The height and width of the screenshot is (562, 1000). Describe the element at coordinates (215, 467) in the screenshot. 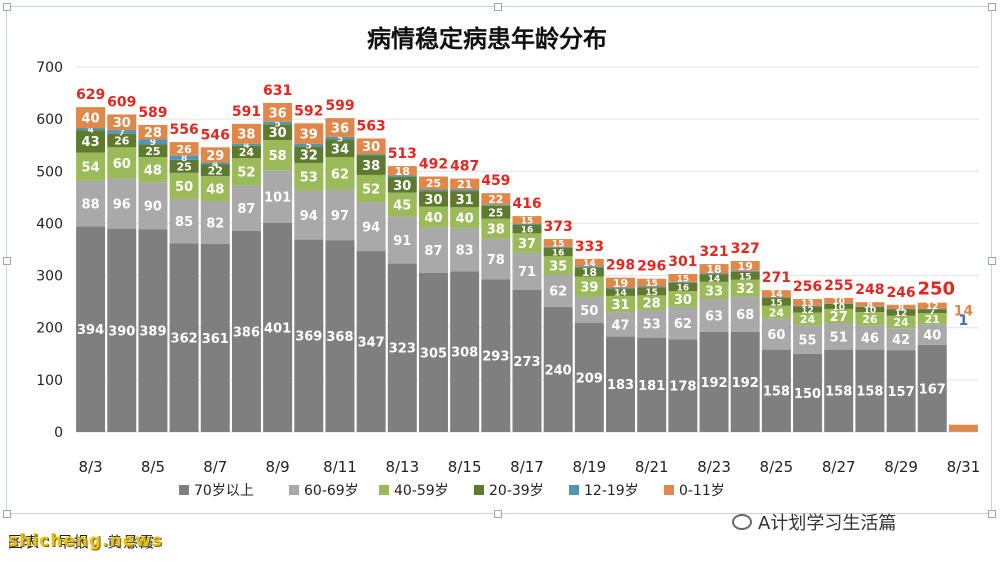

I see `x-tick-label: 8/7` at that location.